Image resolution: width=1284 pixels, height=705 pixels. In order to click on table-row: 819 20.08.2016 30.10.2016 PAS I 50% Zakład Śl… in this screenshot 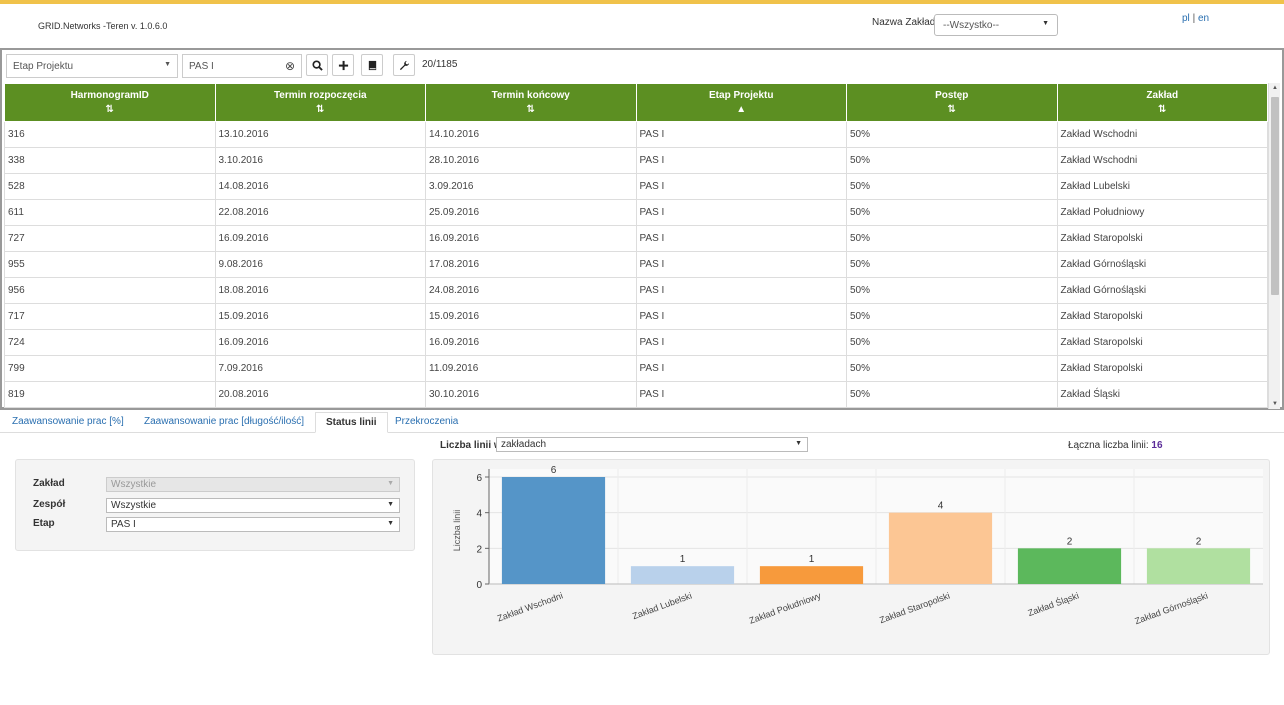, I will do `click(636, 394)`.